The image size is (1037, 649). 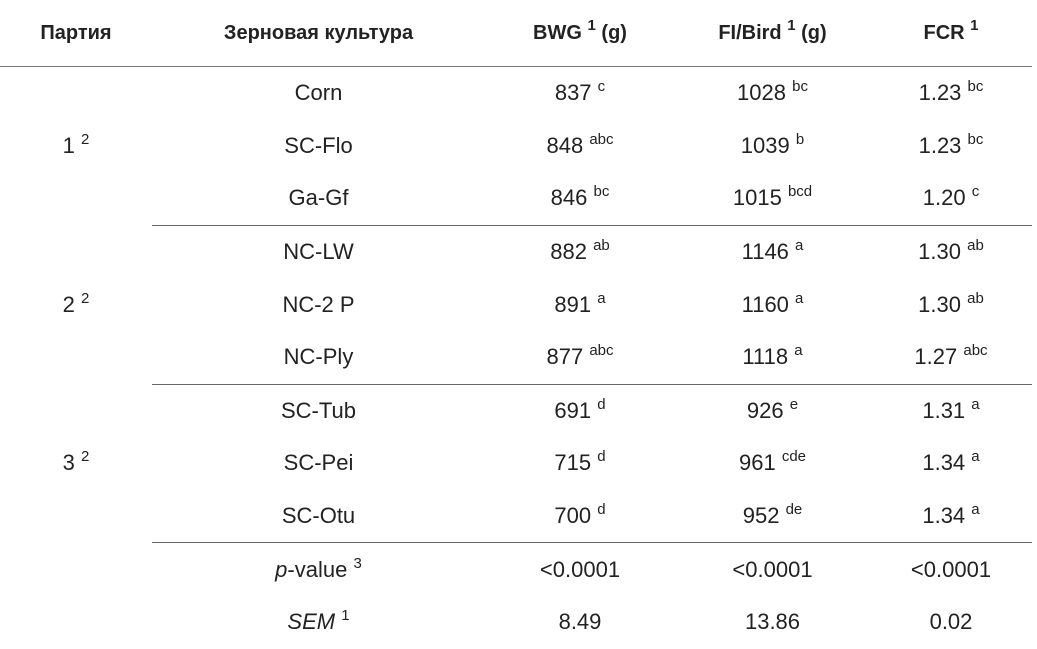 What do you see at coordinates (68, 463) in the screenshot?
I see `group-label: 3` at bounding box center [68, 463].